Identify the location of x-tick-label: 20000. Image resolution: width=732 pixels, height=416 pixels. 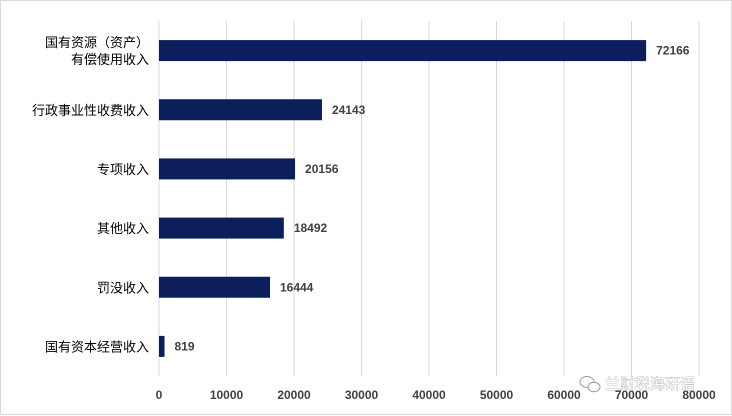
(294, 395).